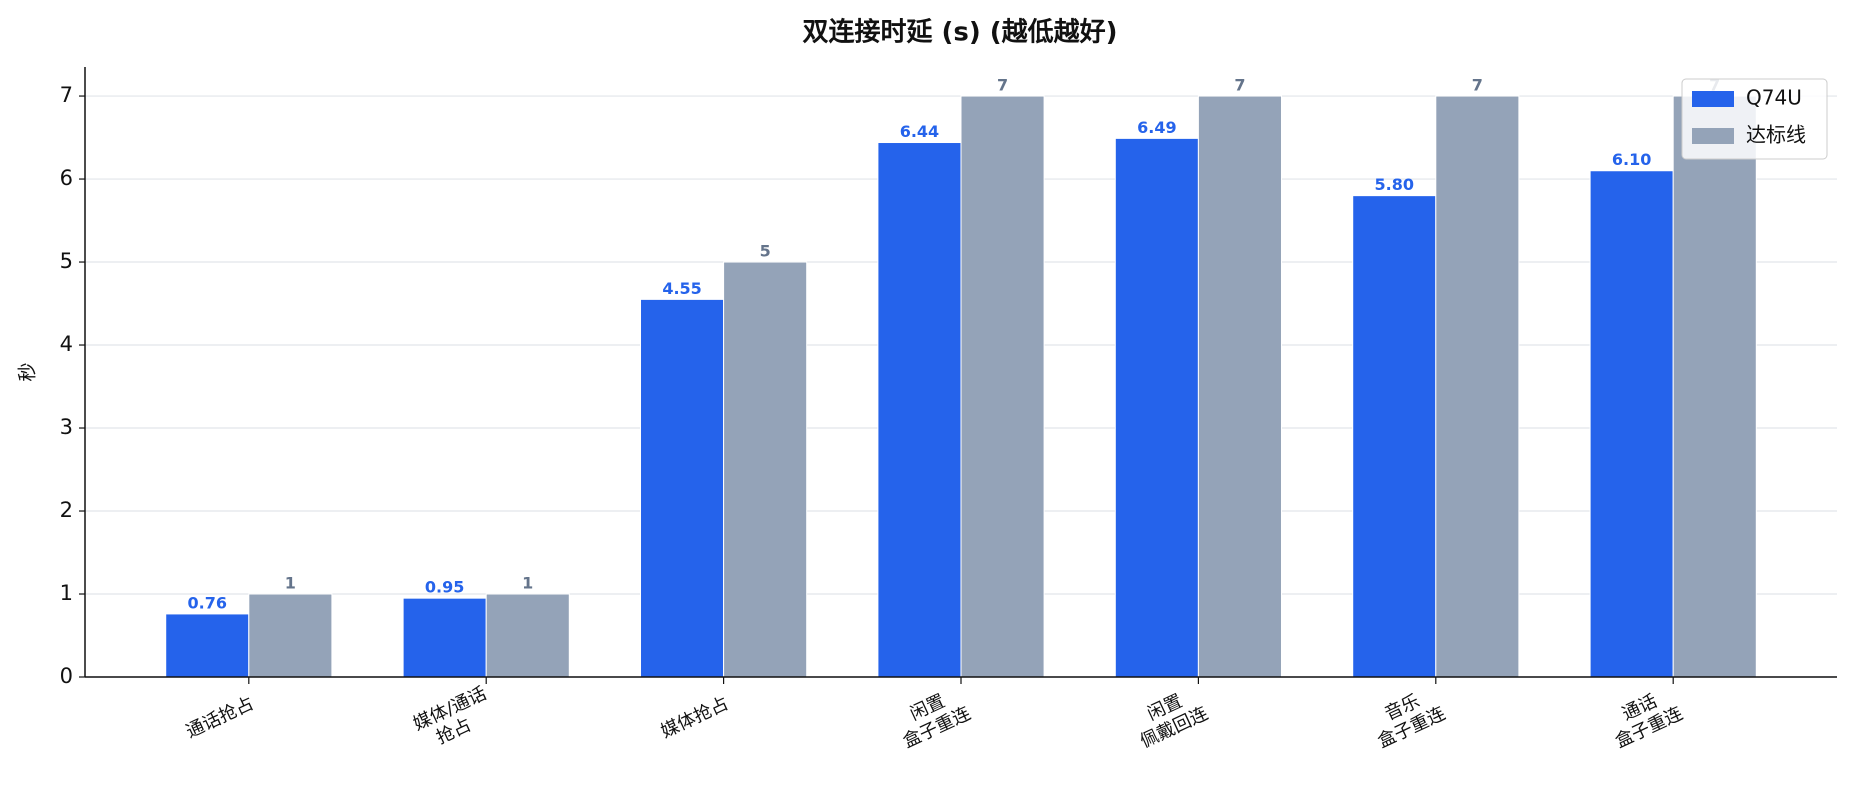 This screenshot has width=1855, height=790. Describe the element at coordinates (66, 178) in the screenshot. I see `y-tick-label: 6` at that location.